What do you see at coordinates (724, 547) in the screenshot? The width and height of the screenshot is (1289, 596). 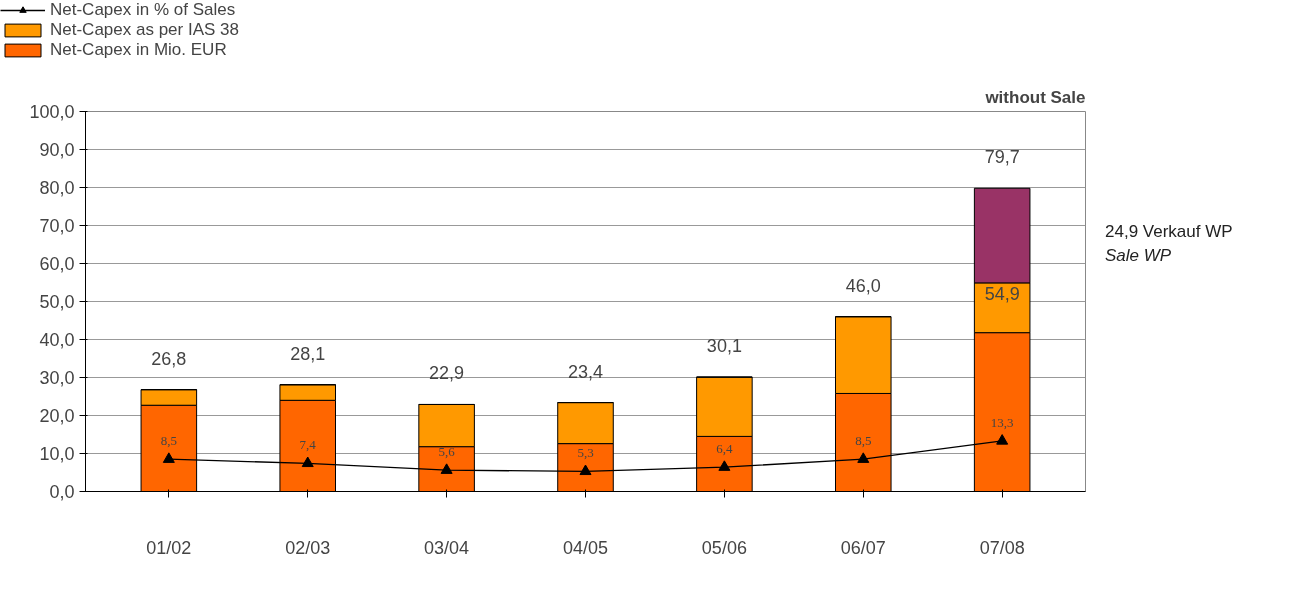 I see `x-tick-label: 05/06` at bounding box center [724, 547].